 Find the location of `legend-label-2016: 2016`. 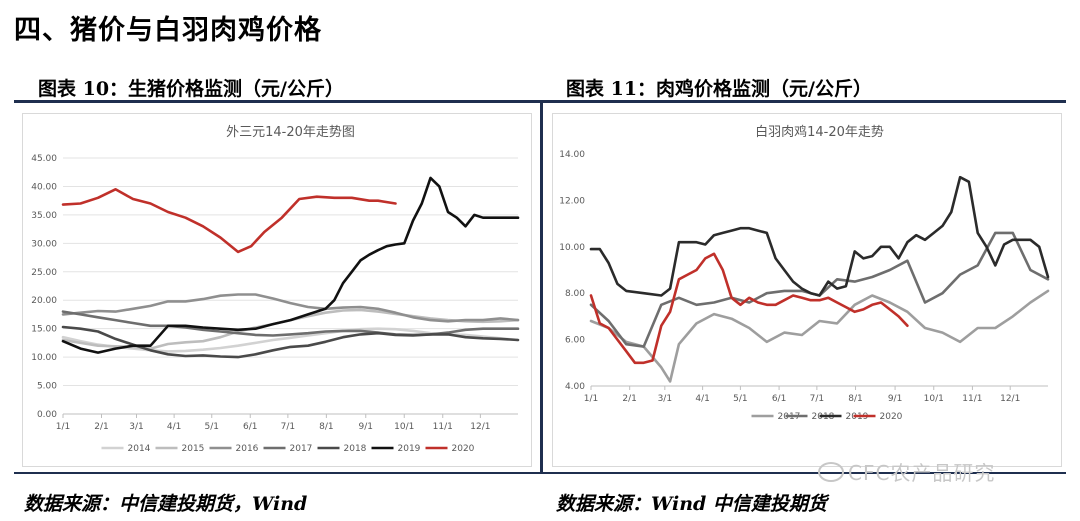

legend-label-2016: 2016 is located at coordinates (247, 449).